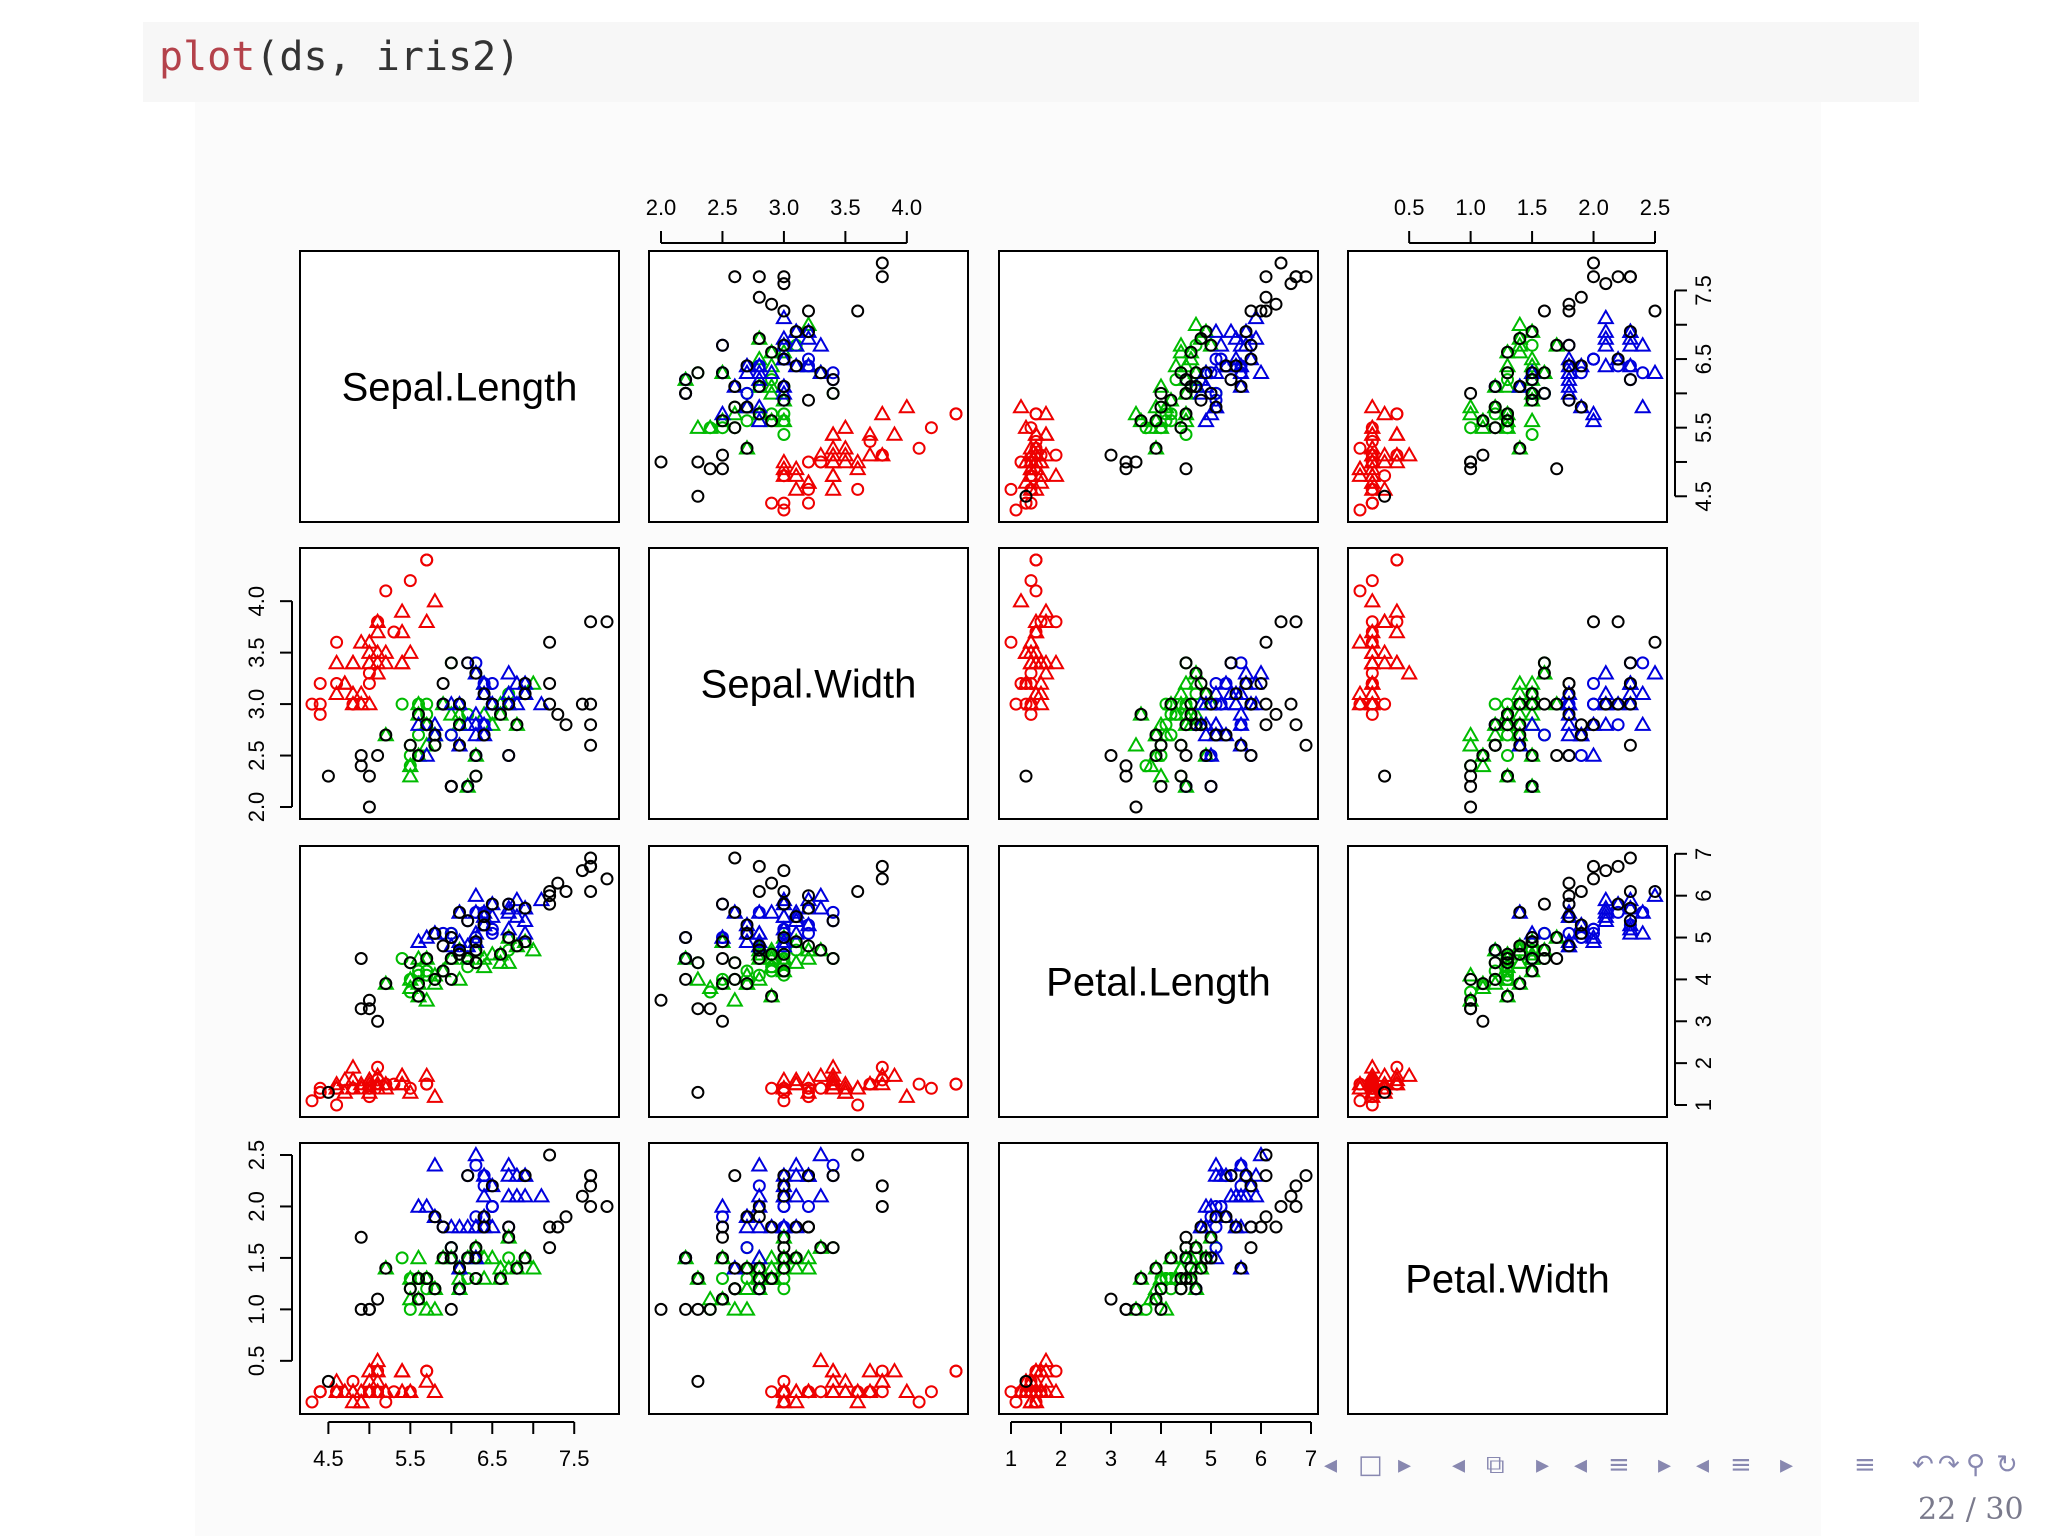 Image resolution: width=2048 pixels, height=1536 pixels. What do you see at coordinates (821, 1153) in the screenshot?
I see `point-g4-0-p31` at bounding box center [821, 1153].